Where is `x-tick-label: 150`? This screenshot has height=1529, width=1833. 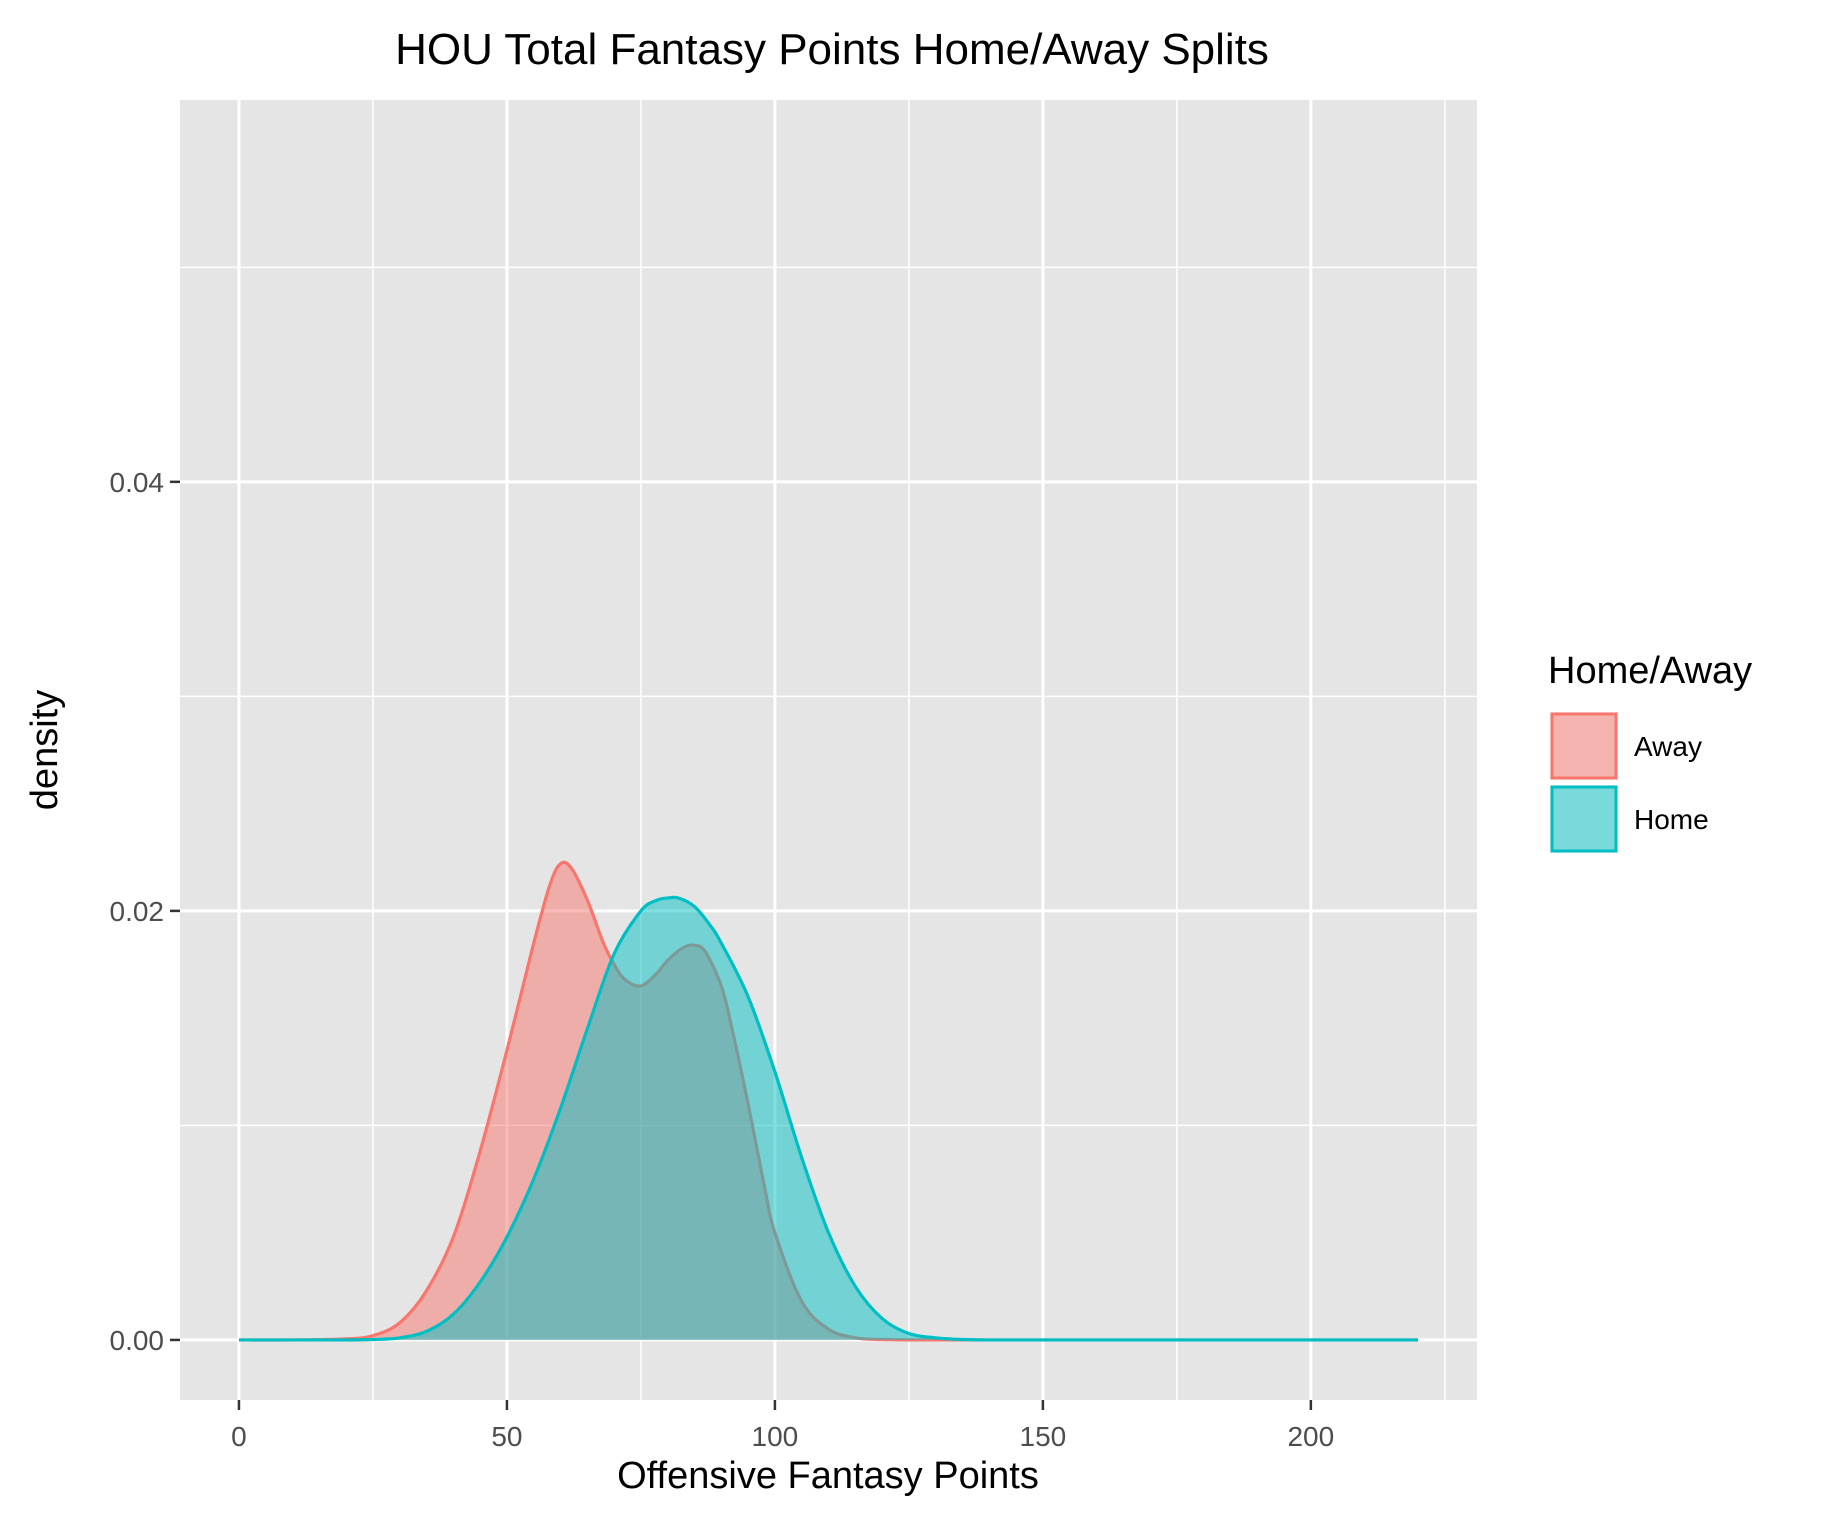 x-tick-label: 150 is located at coordinates (1043, 1436).